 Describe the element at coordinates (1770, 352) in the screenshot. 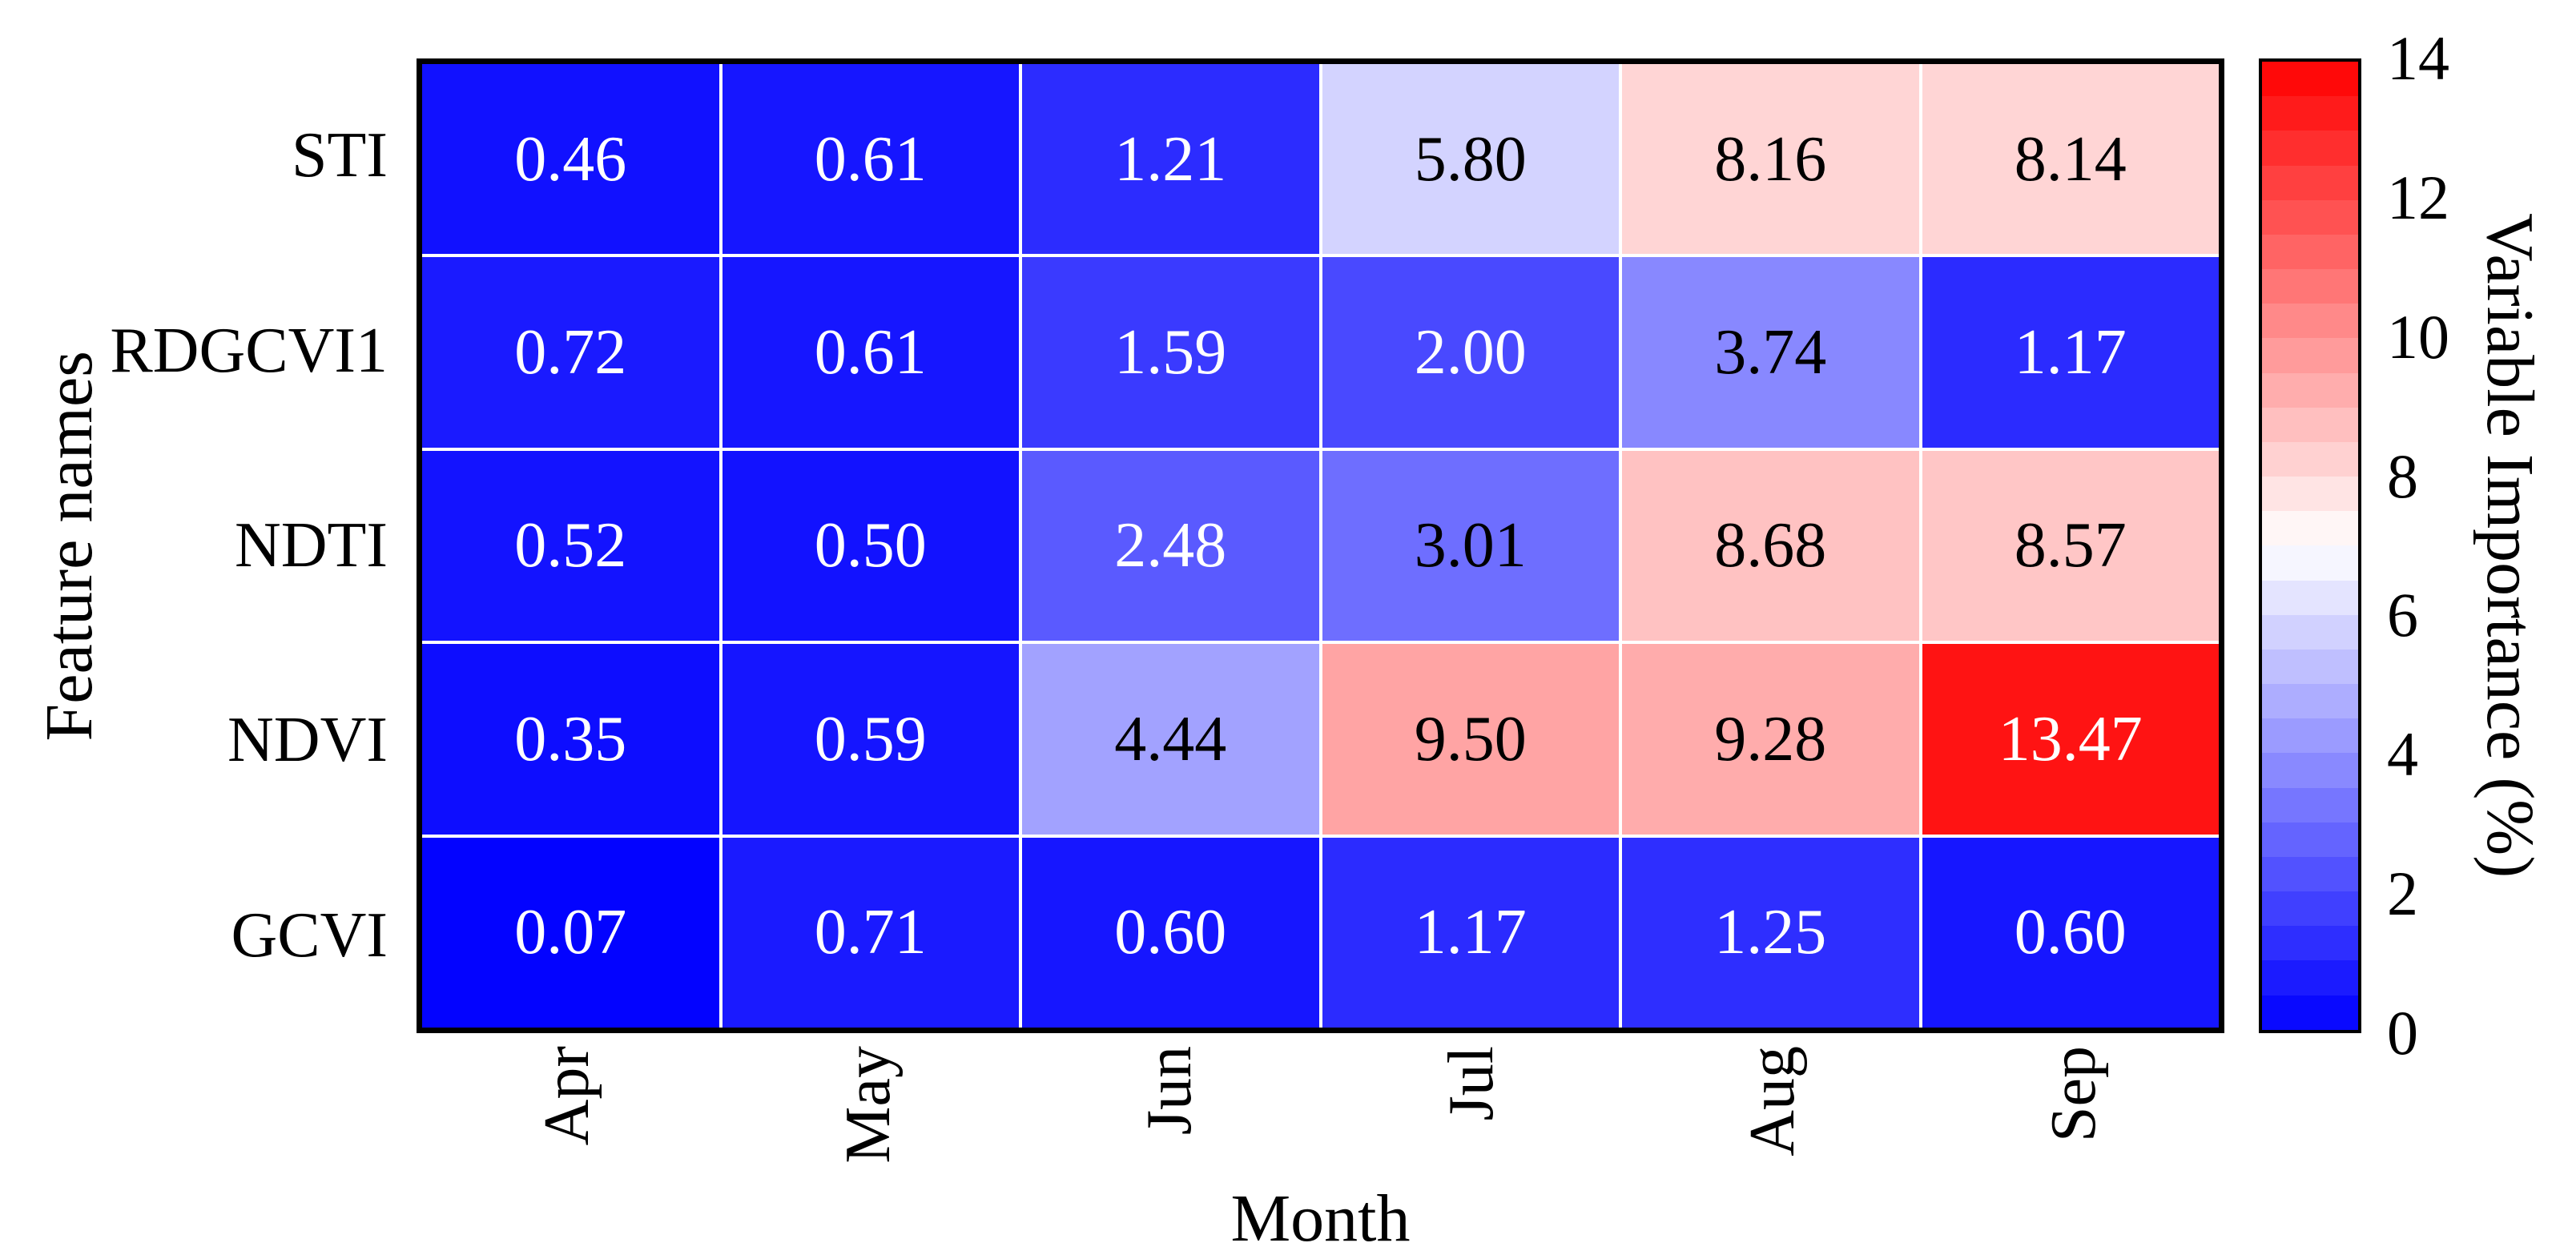

I see `heatmap-cell: 3.74` at that location.